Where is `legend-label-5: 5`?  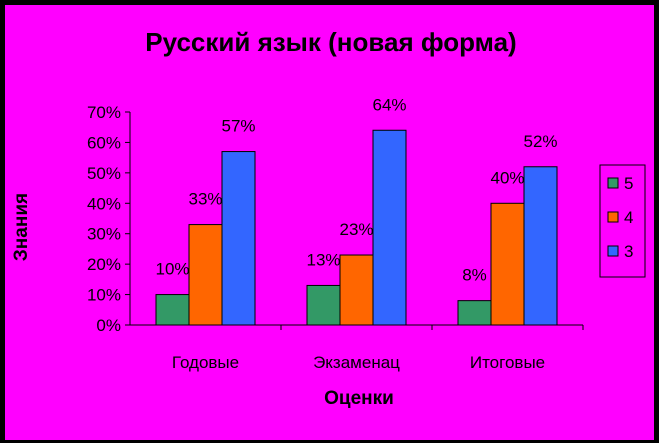 legend-label-5: 5 is located at coordinates (628, 183).